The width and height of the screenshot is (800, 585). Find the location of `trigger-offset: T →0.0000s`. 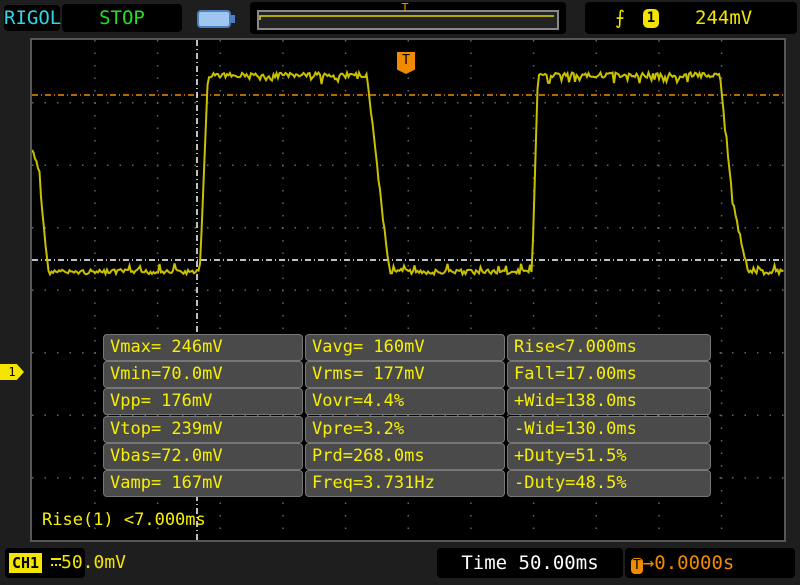

trigger-offset: T →0.0000s is located at coordinates (710, 563).